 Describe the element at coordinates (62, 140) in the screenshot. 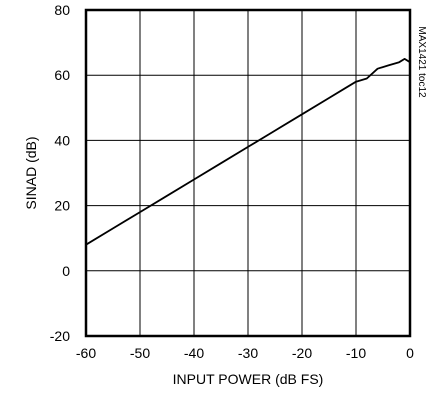

I see `y-tick-label: 40` at that location.